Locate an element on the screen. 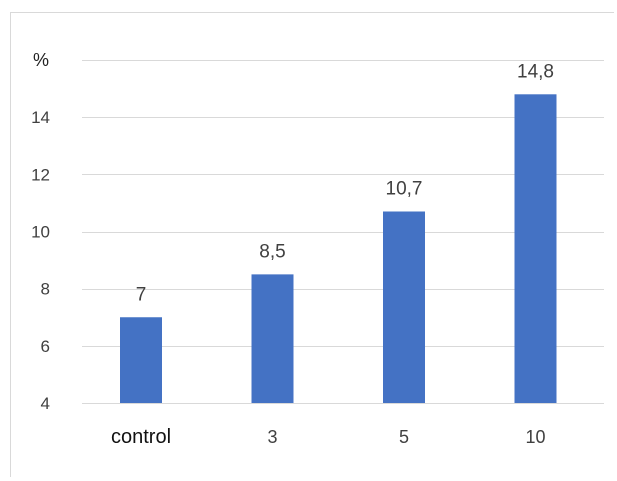 This screenshot has width=617, height=481. data-label-control: 7 is located at coordinates (141, 294).